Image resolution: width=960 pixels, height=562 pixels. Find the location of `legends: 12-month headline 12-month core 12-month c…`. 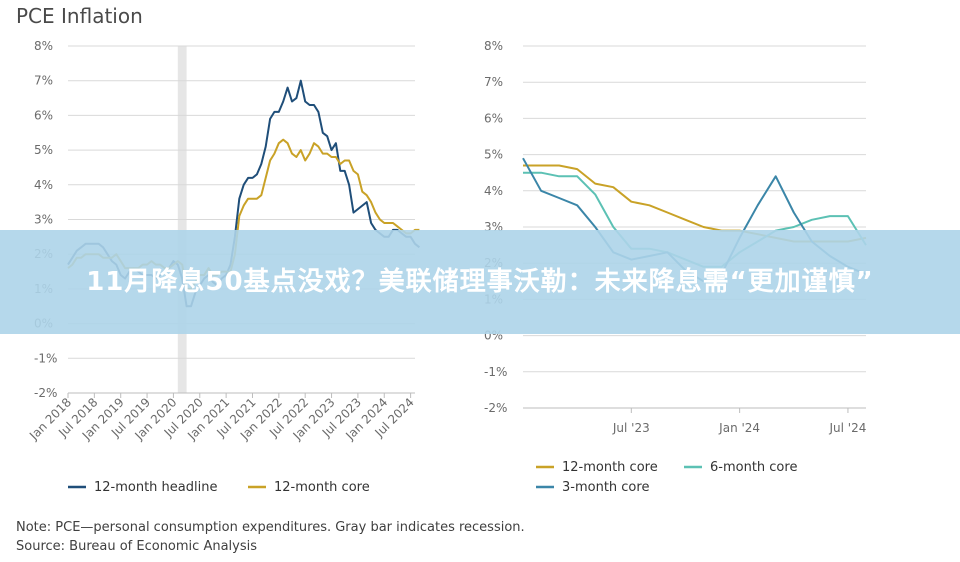

legends: 12-month headline 12-month core 12-month c… is located at coordinates (432, 477).